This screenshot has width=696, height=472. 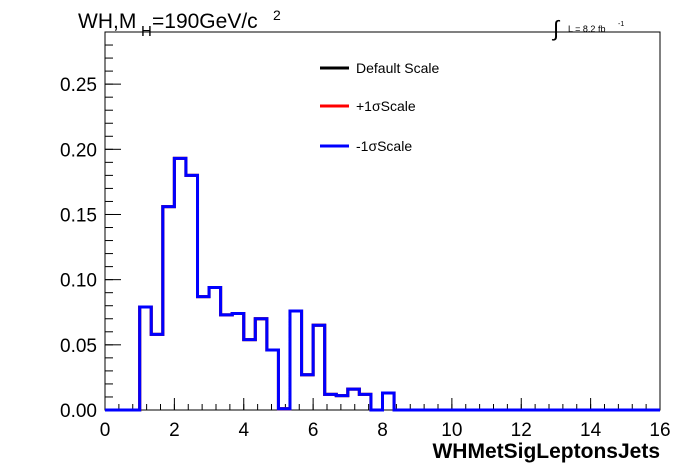 What do you see at coordinates (521, 430) in the screenshot?
I see `x-tick-label: 12` at bounding box center [521, 430].